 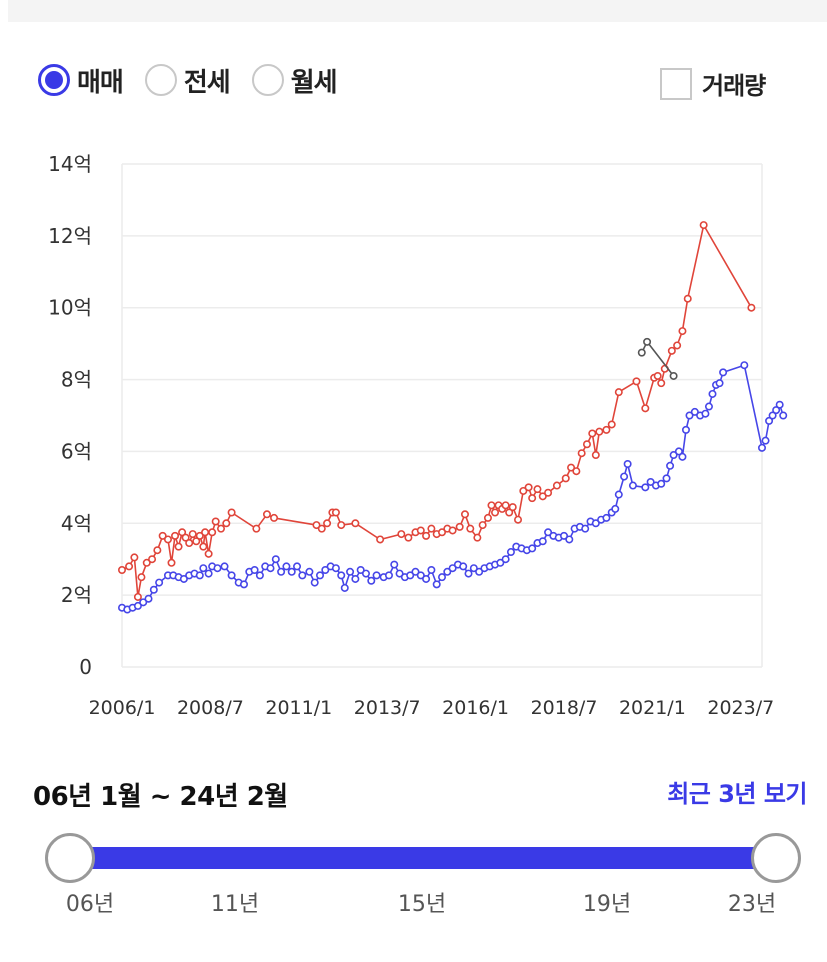 I want to click on x-tick-label: 2008/7, so click(x=210, y=708).